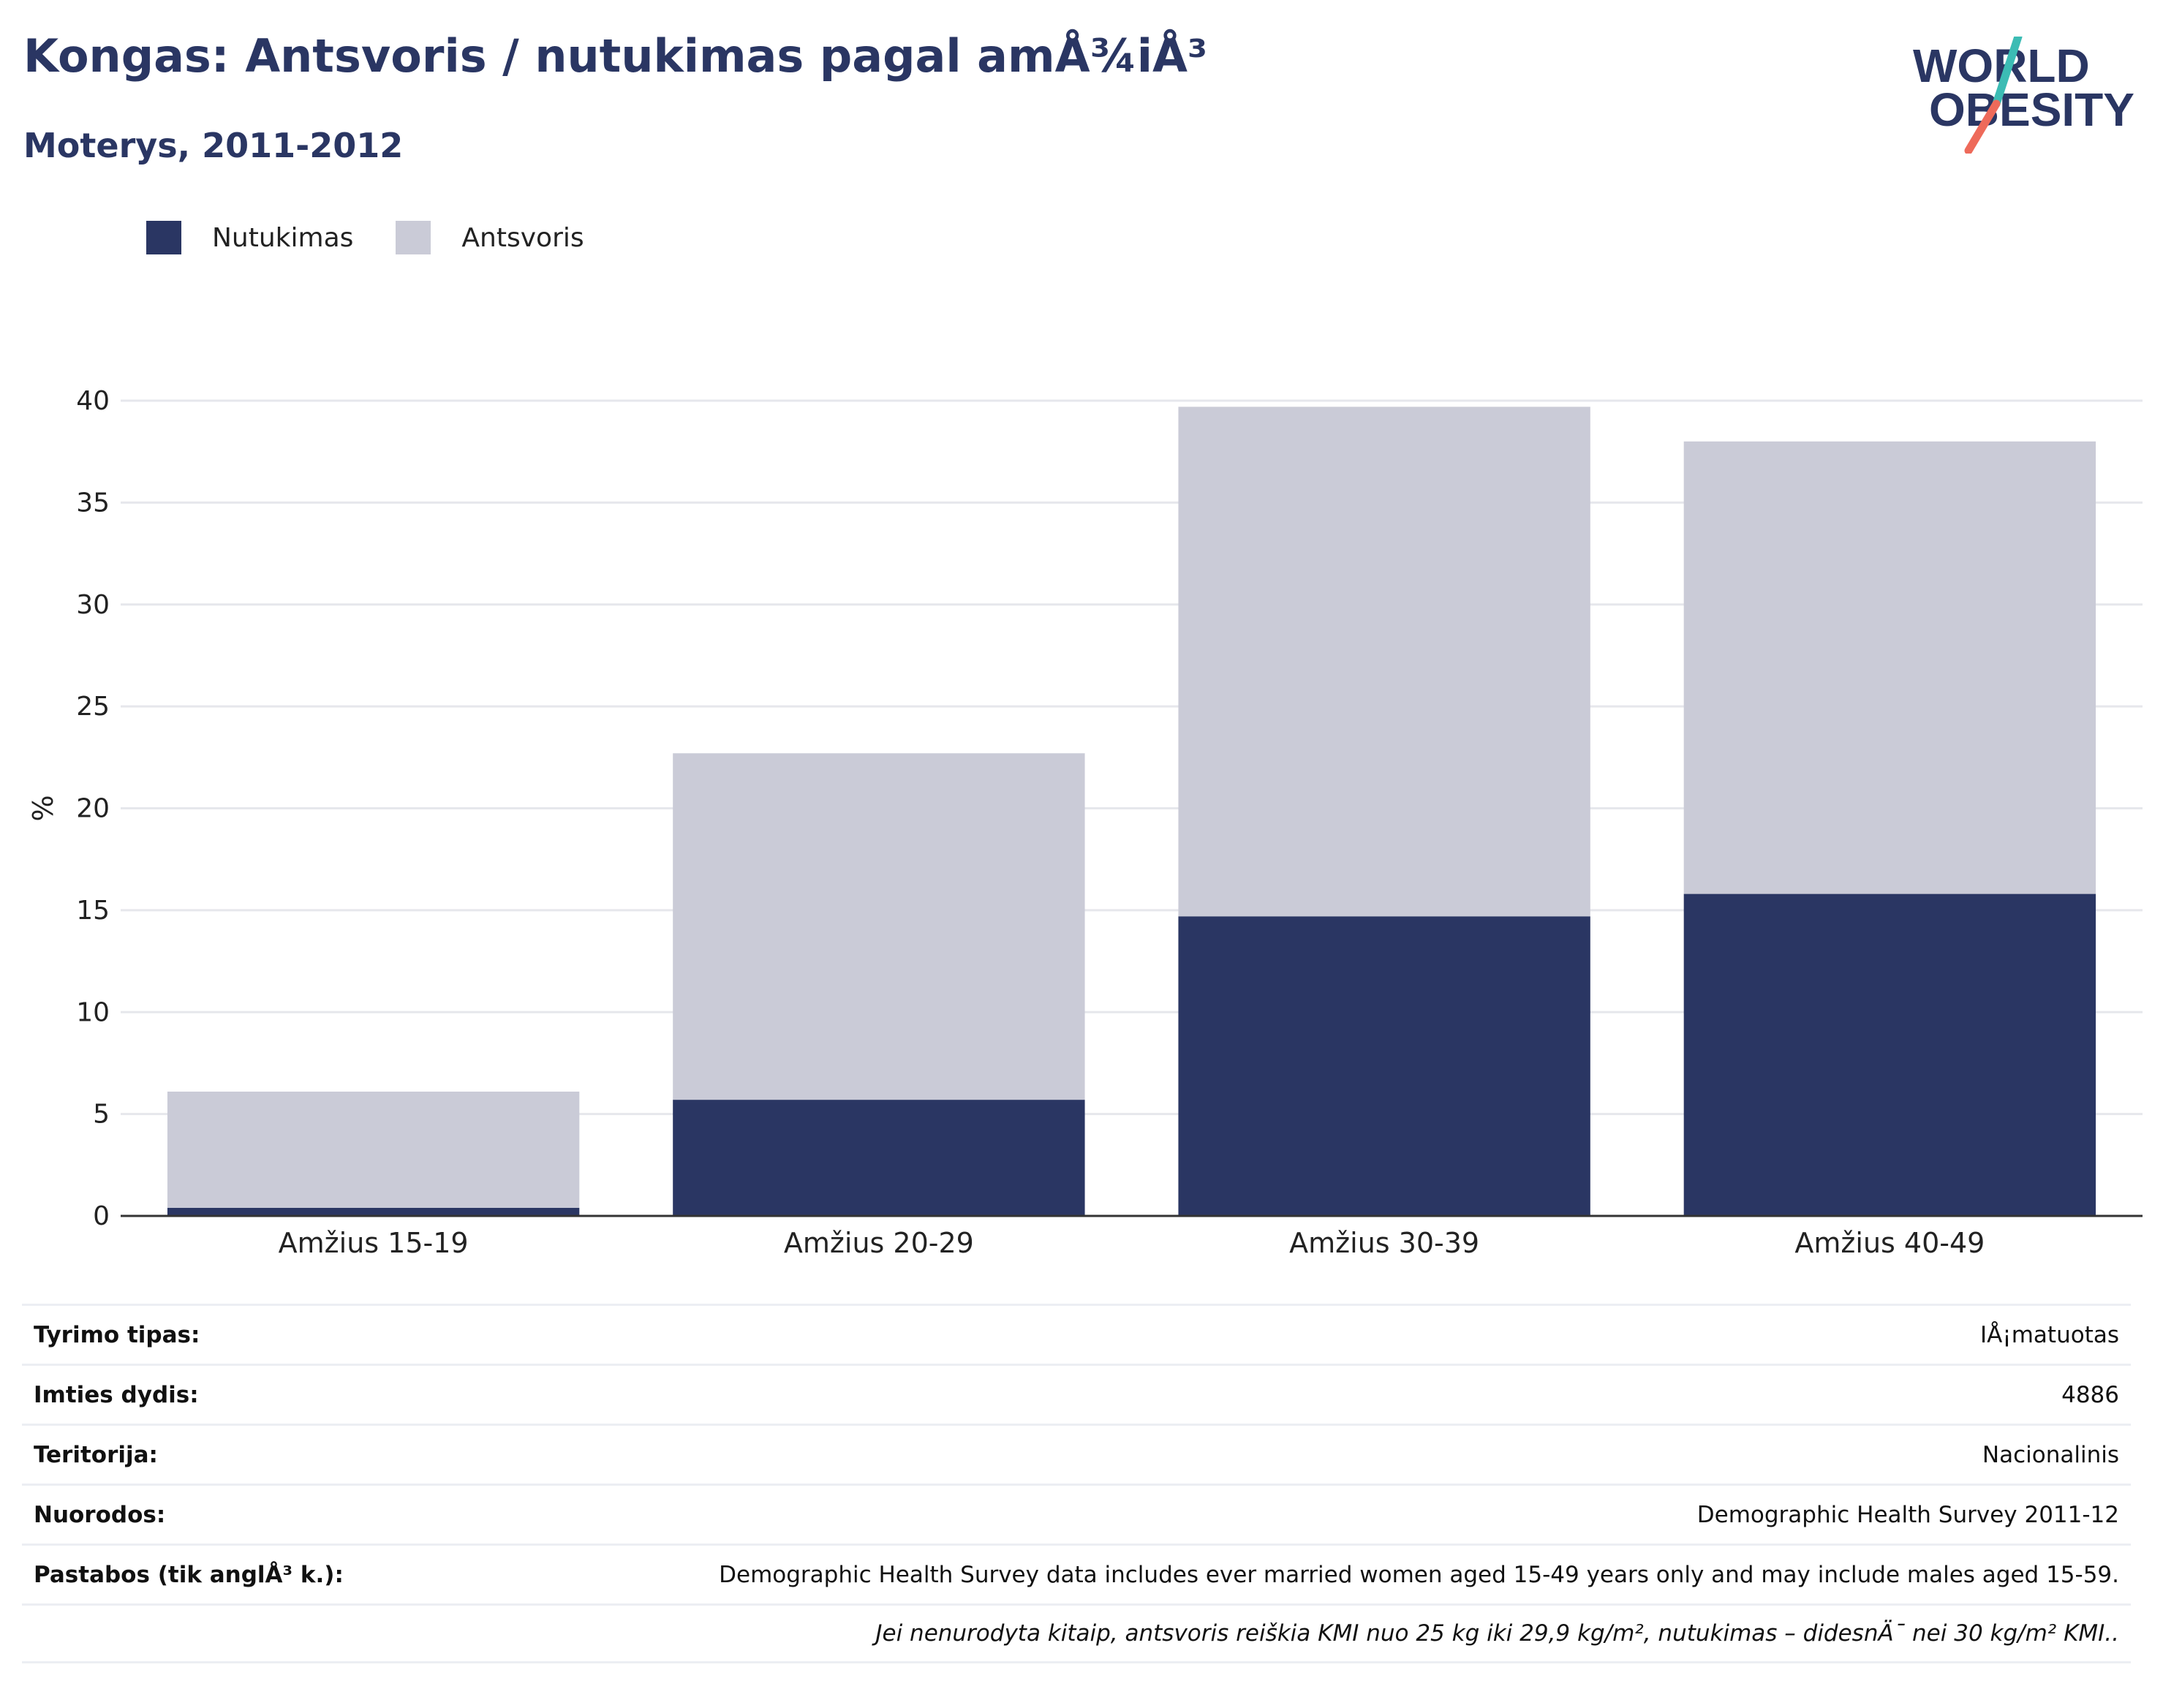  I want to click on y-tick-label: 10, so click(93, 1012).